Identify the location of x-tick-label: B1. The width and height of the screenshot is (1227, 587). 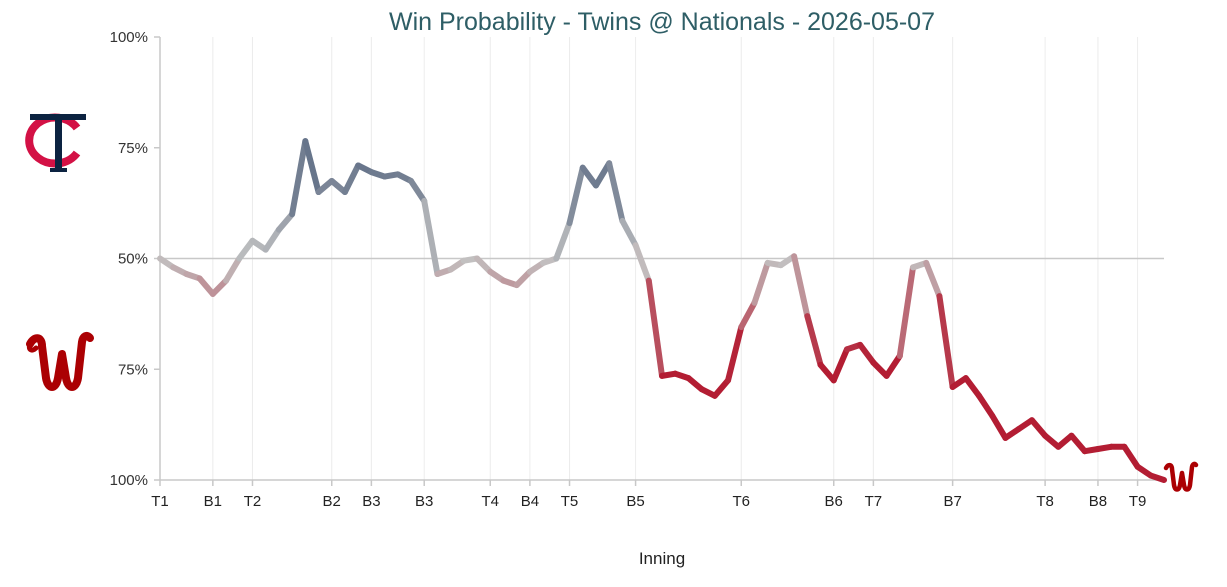
(213, 501).